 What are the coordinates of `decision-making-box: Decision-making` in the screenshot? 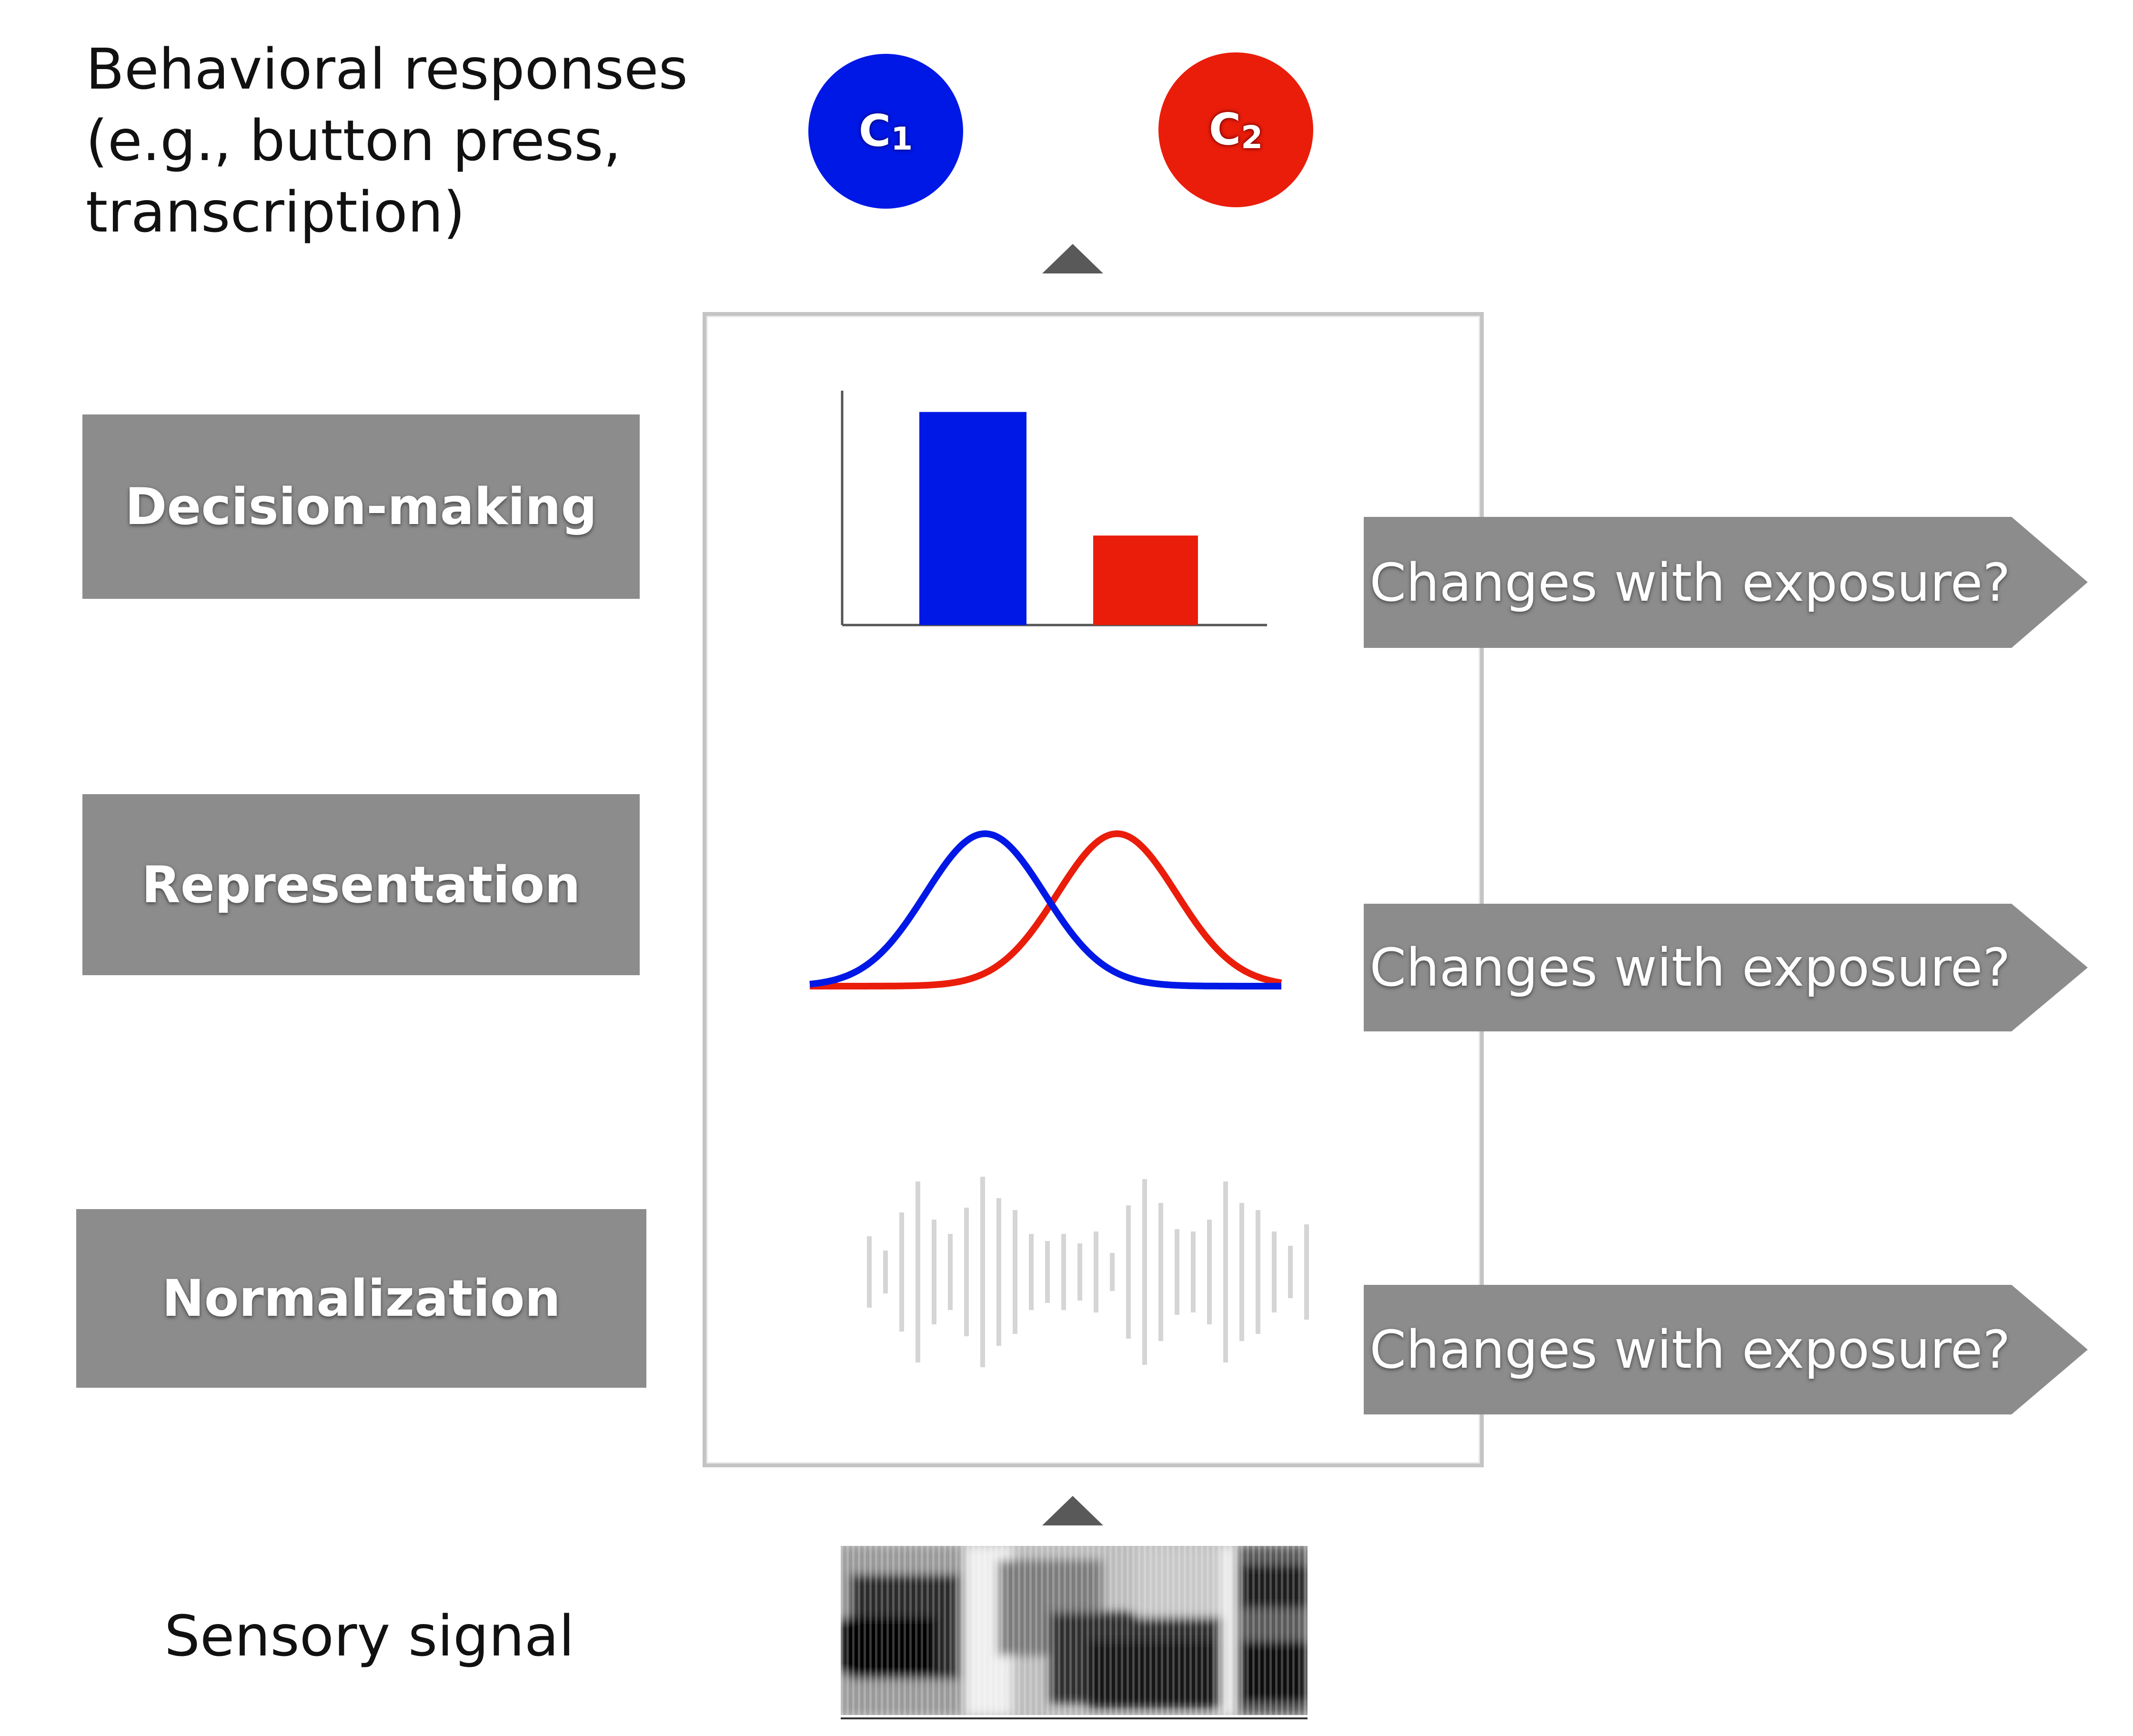 It's located at (361, 506).